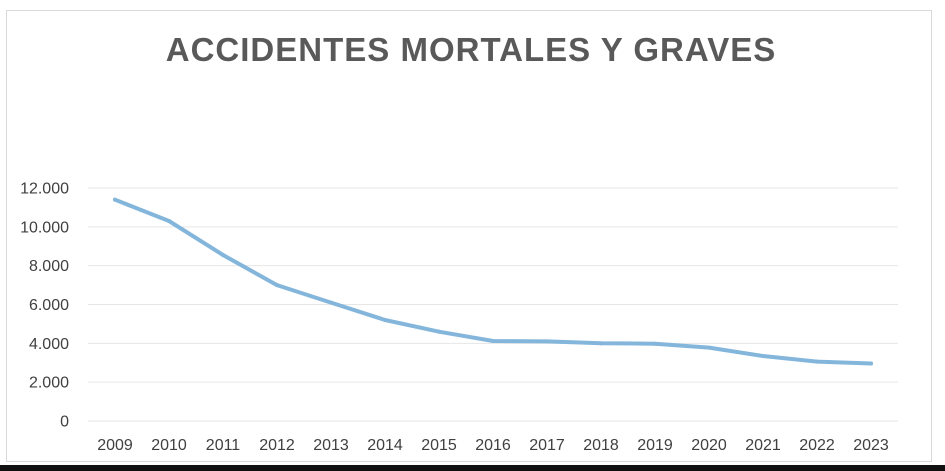 This screenshot has height=471, width=945. I want to click on y-tick-label: 8.000, so click(49, 266).